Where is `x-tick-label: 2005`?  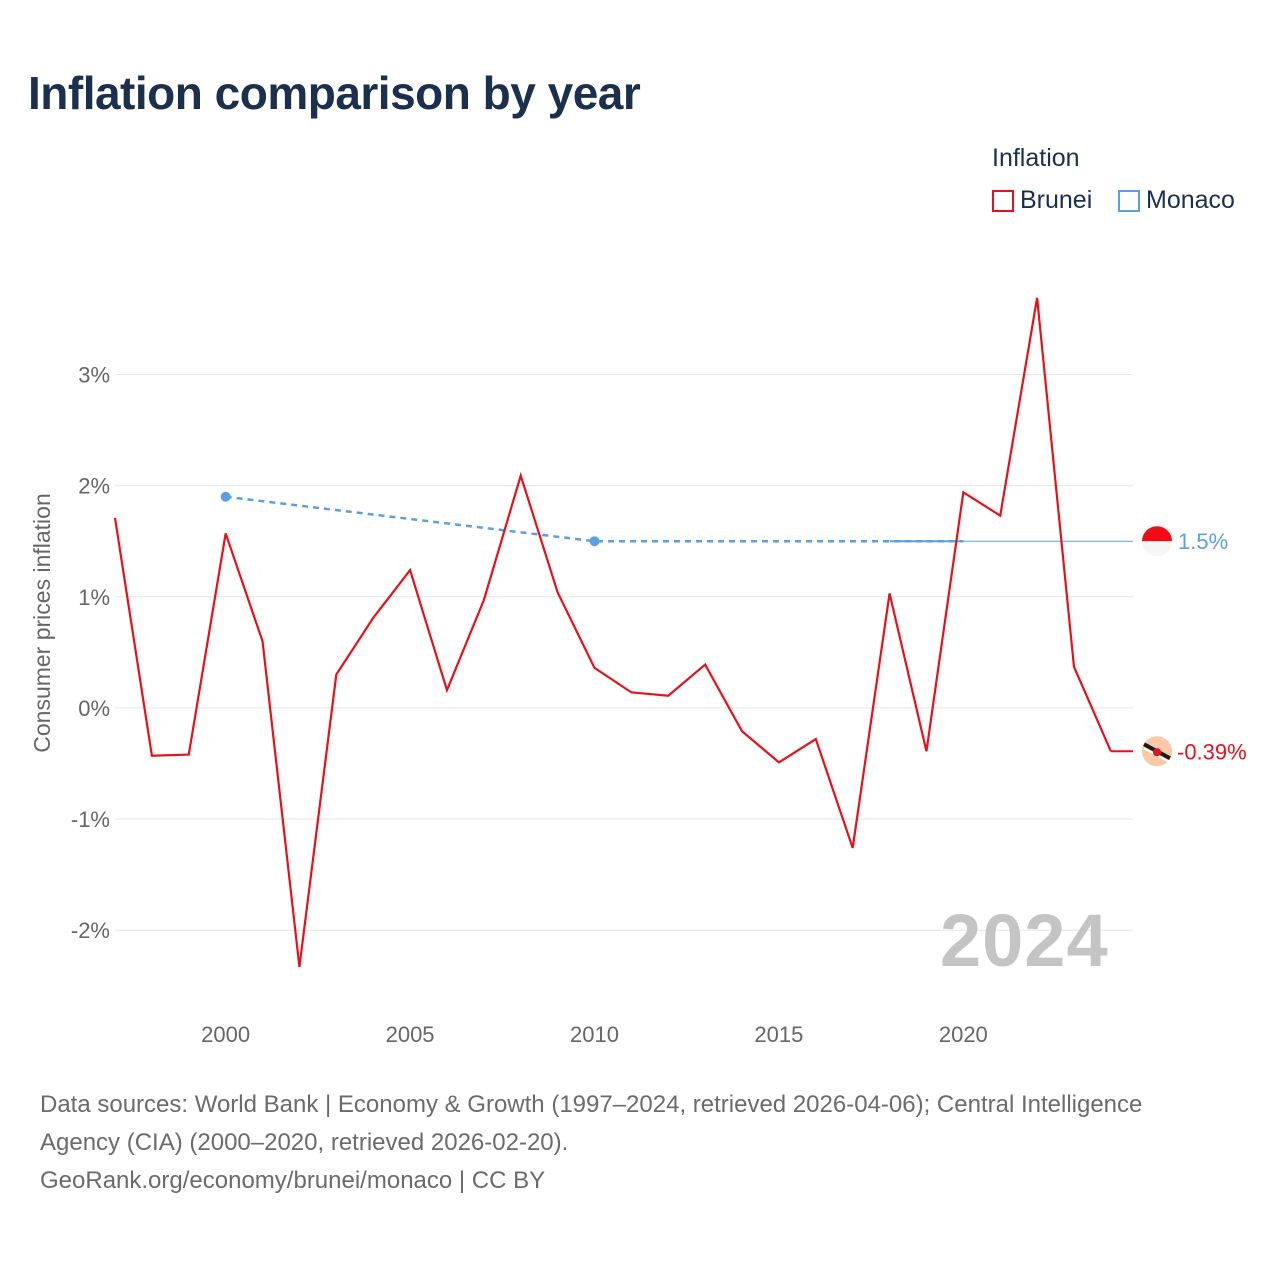 x-tick-label: 2005 is located at coordinates (410, 1034).